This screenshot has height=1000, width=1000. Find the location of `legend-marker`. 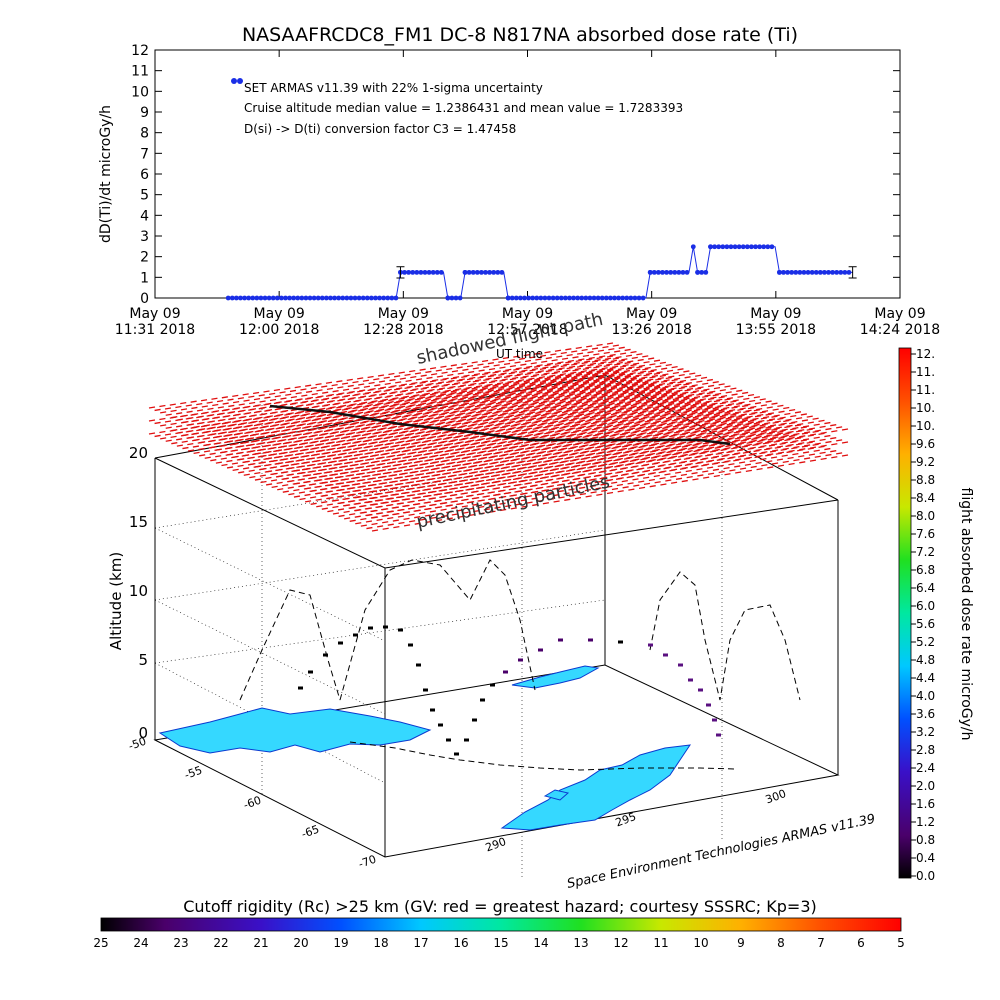

legend-marker is located at coordinates (240, 81).